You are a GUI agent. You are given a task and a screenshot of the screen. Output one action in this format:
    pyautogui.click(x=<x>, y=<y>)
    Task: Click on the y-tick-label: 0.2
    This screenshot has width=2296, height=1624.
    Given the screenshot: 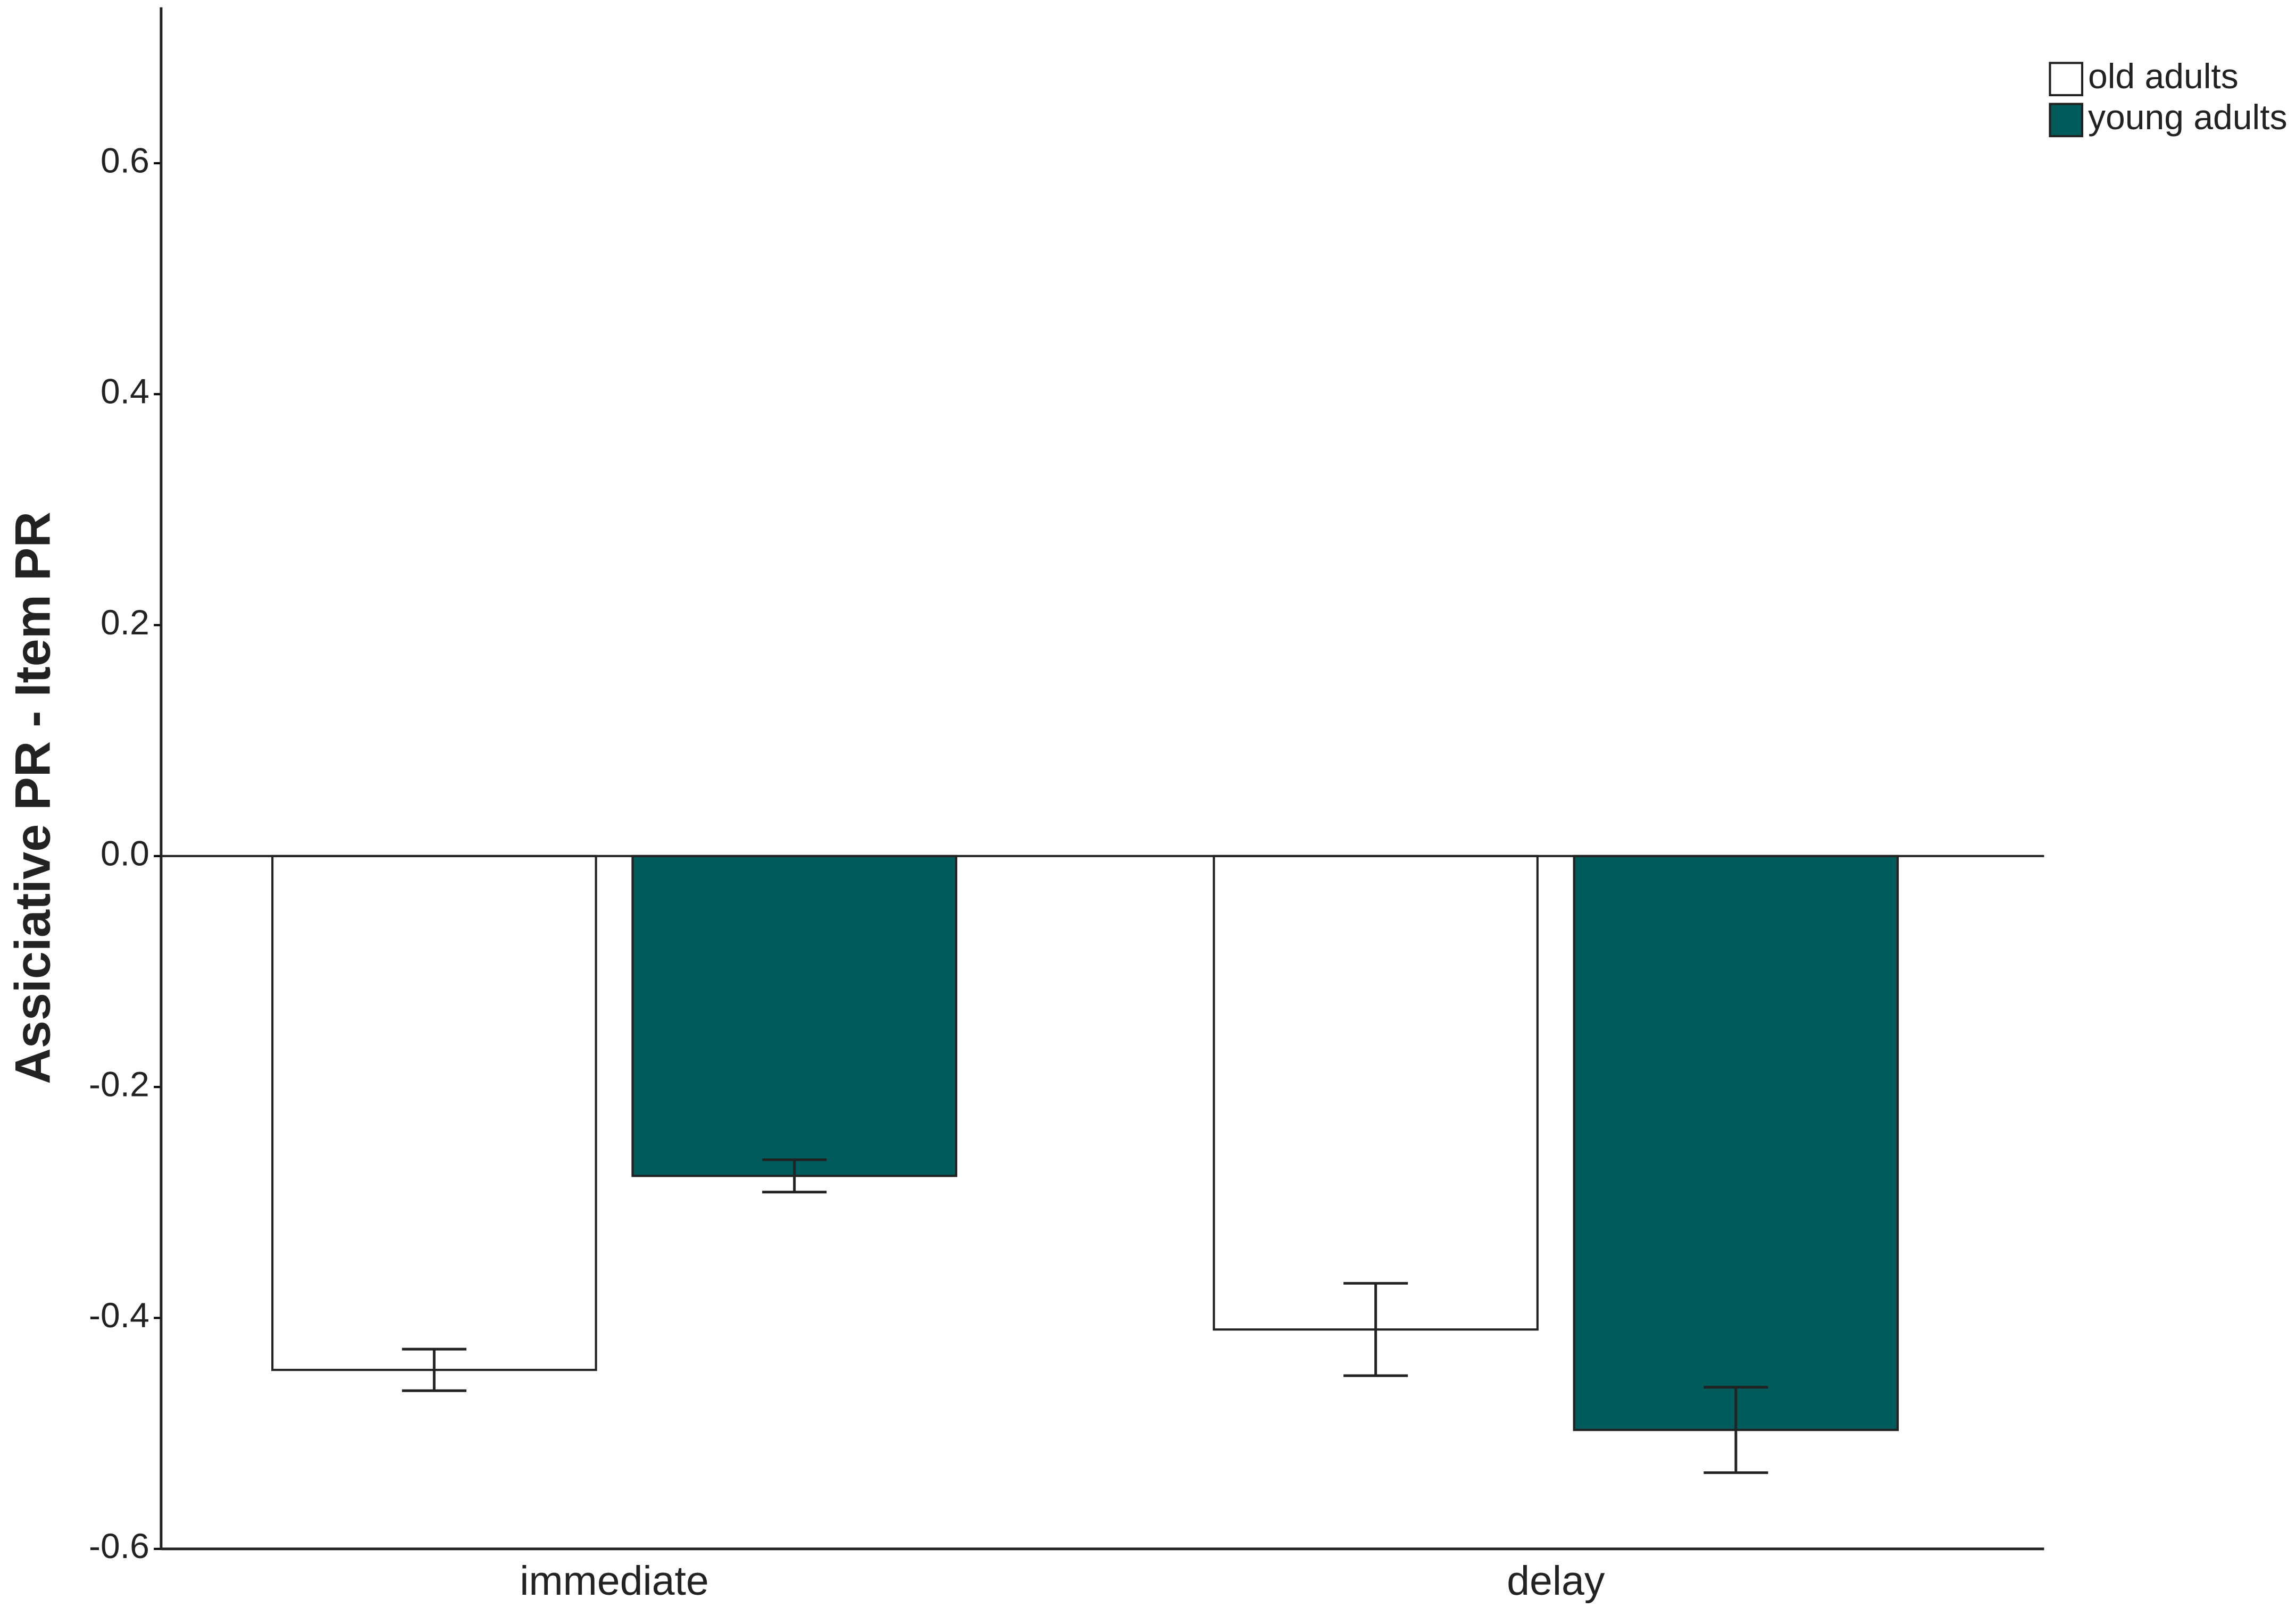 What is the action you would take?
    pyautogui.click(x=125, y=622)
    